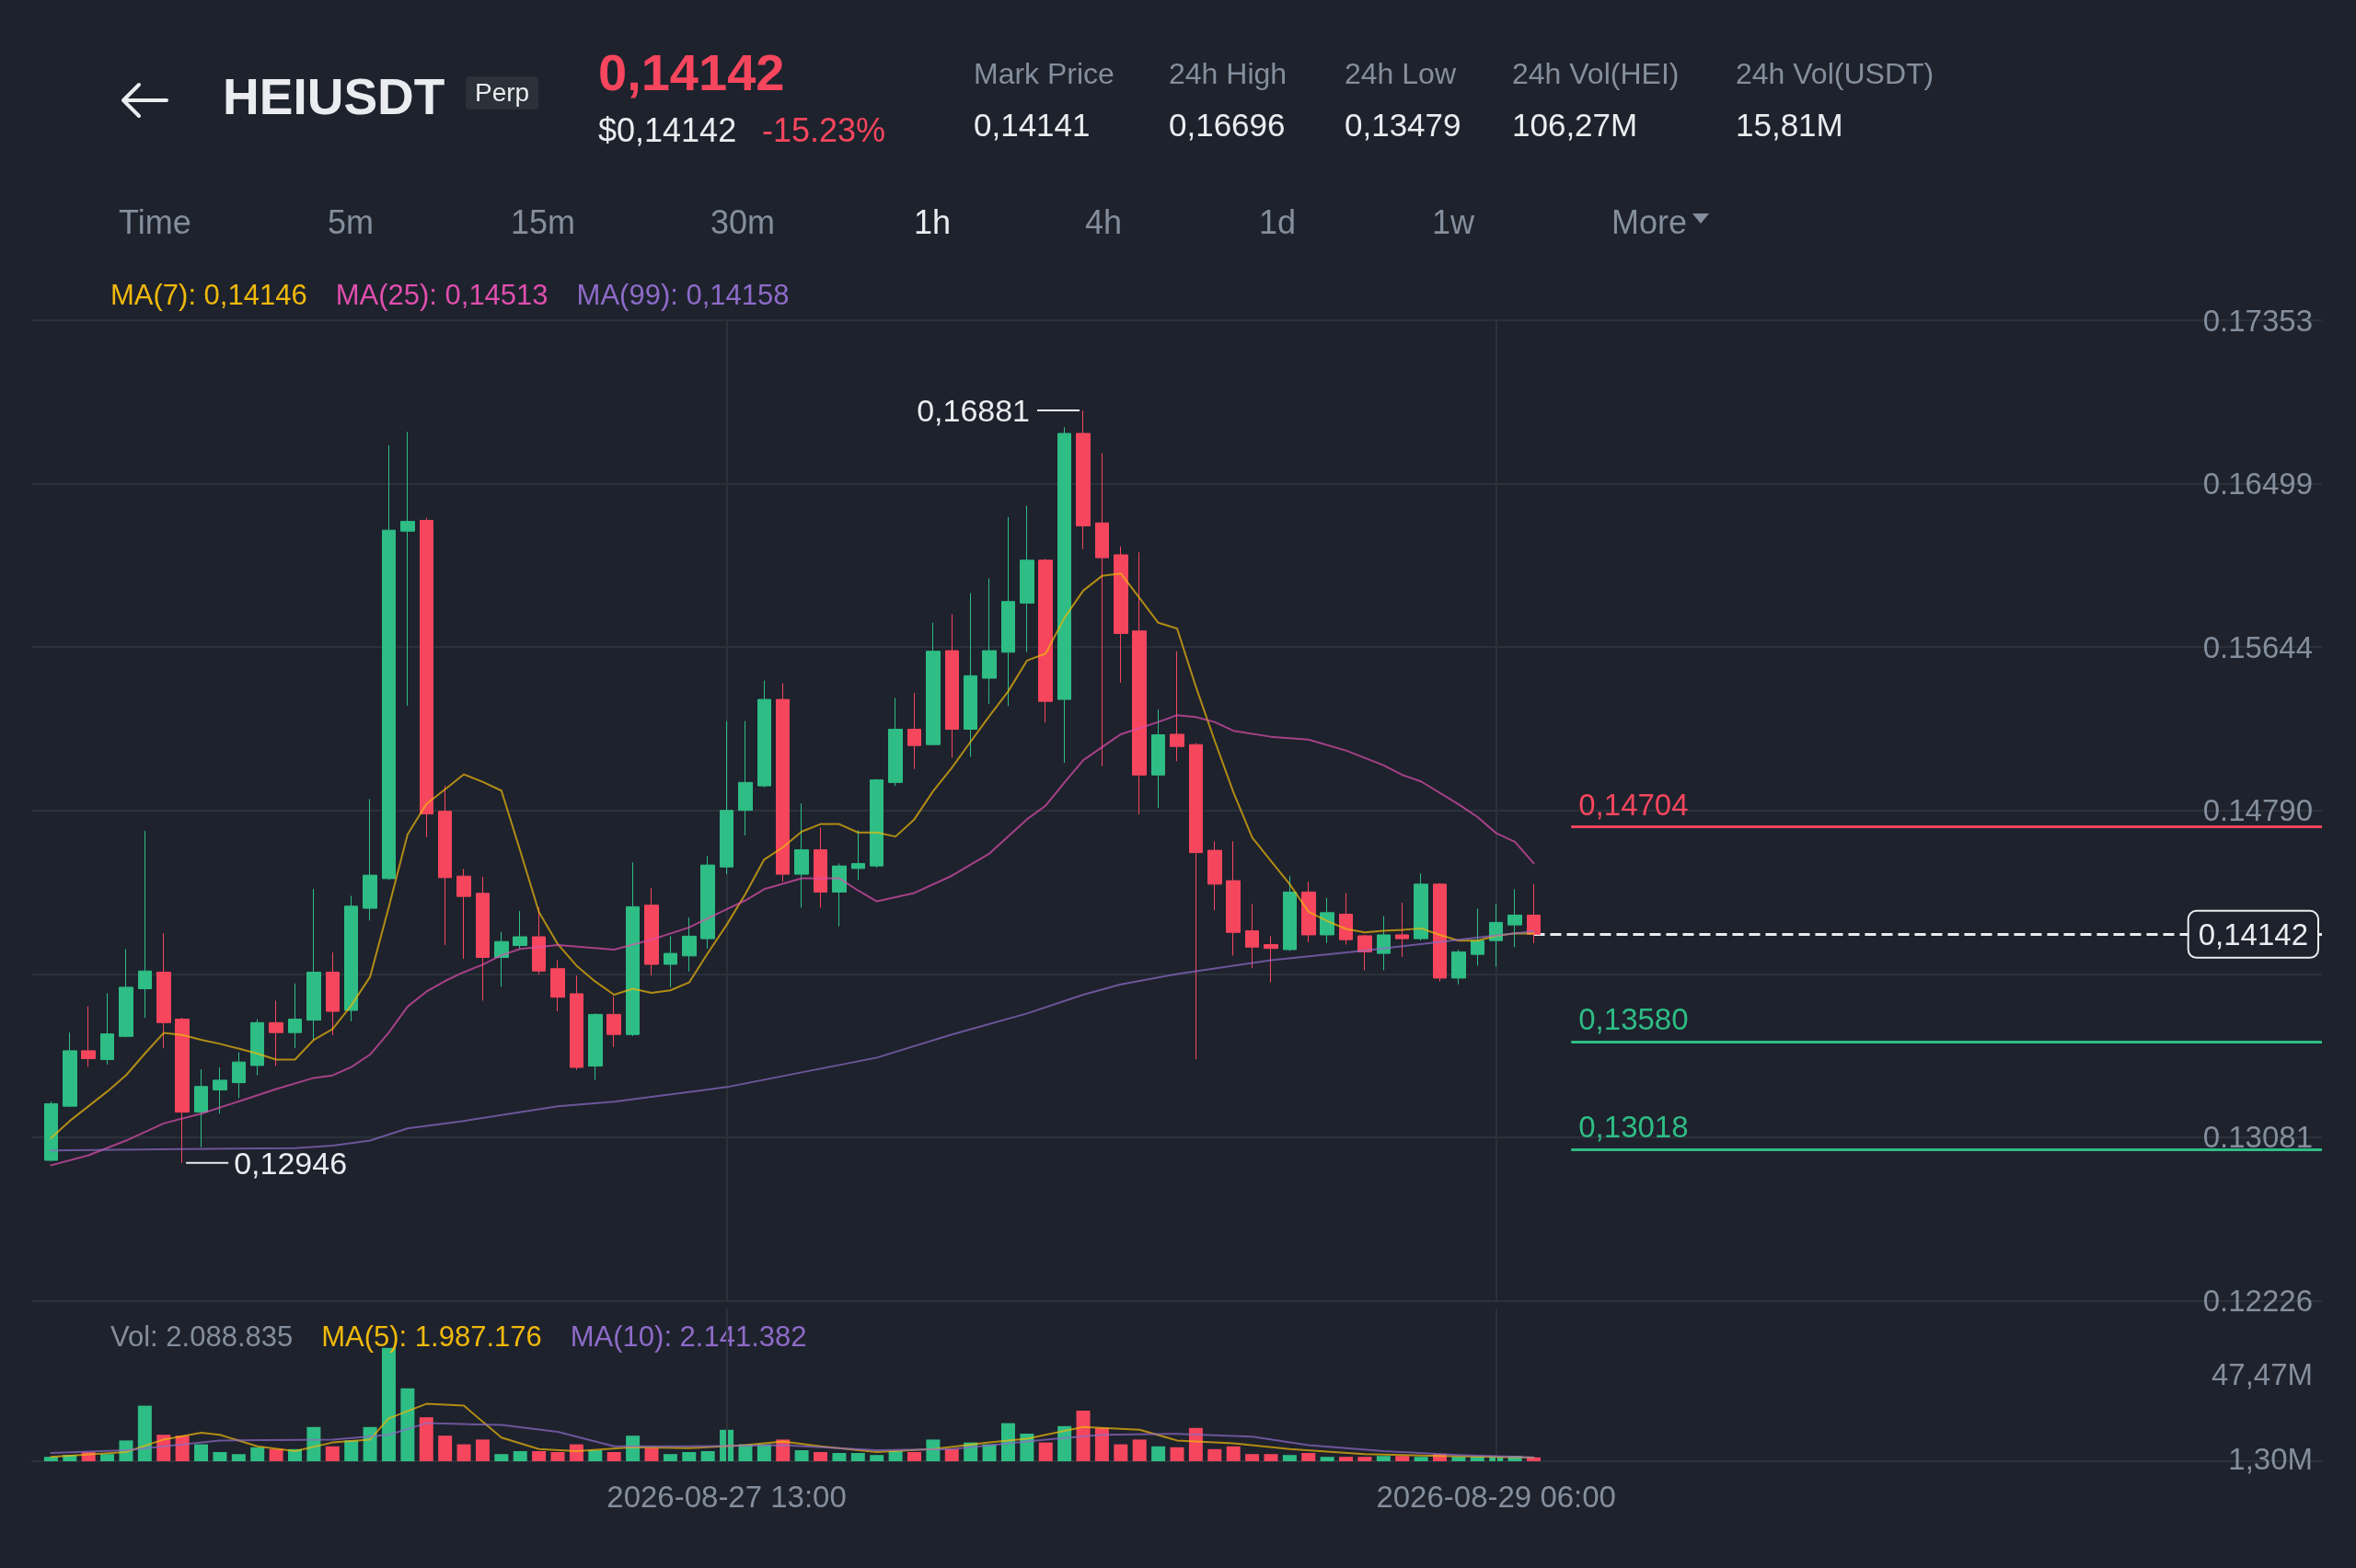 The width and height of the screenshot is (2356, 1568). I want to click on y-tick-label: 0.16499, so click(2257, 483).